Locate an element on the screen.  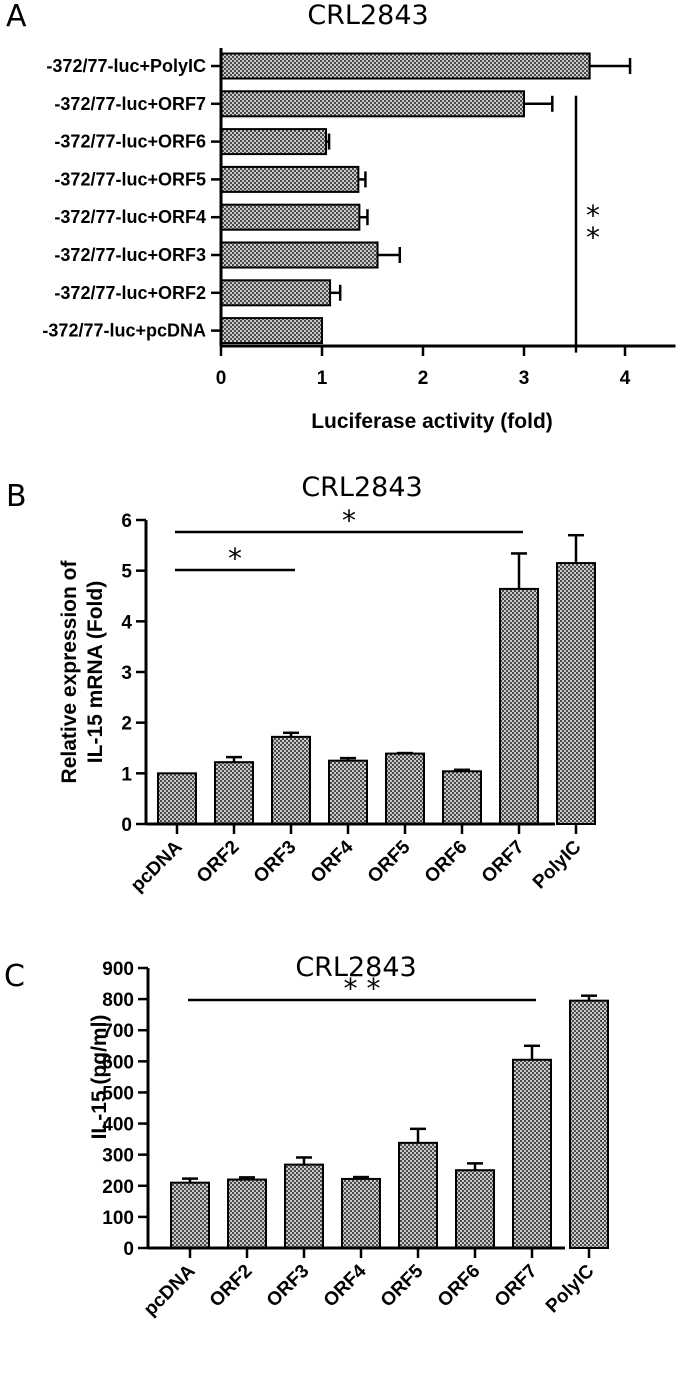
category-label: -372/77-luc+ORF5 is located at coordinates (130, 179).